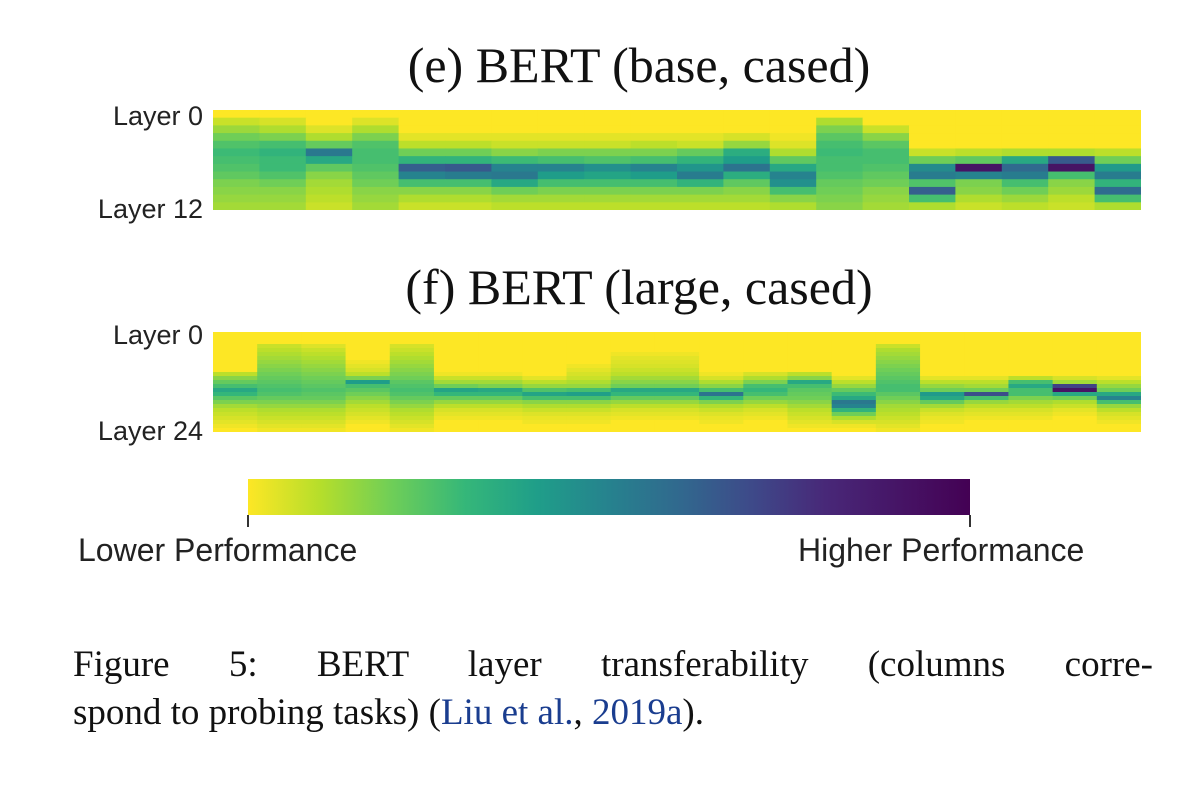 Image resolution: width=1188 pixels, height=792 pixels. I want to click on heatmap-f-cell-r19-c18, so click(1031, 410).